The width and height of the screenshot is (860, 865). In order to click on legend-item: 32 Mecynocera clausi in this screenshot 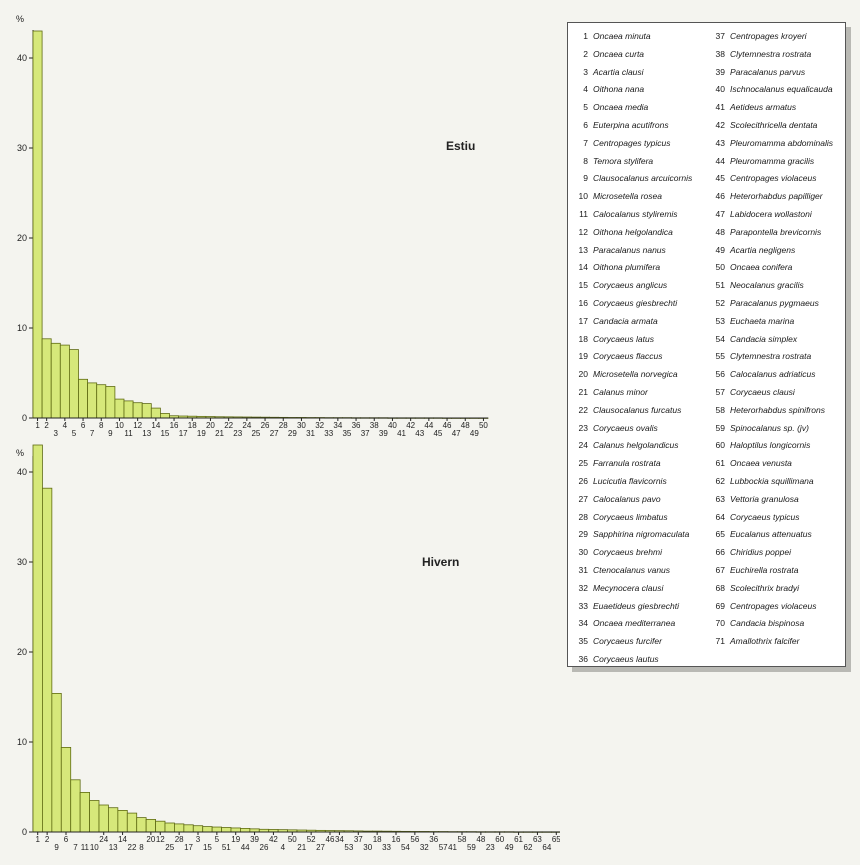, I will do `click(643, 589)`.